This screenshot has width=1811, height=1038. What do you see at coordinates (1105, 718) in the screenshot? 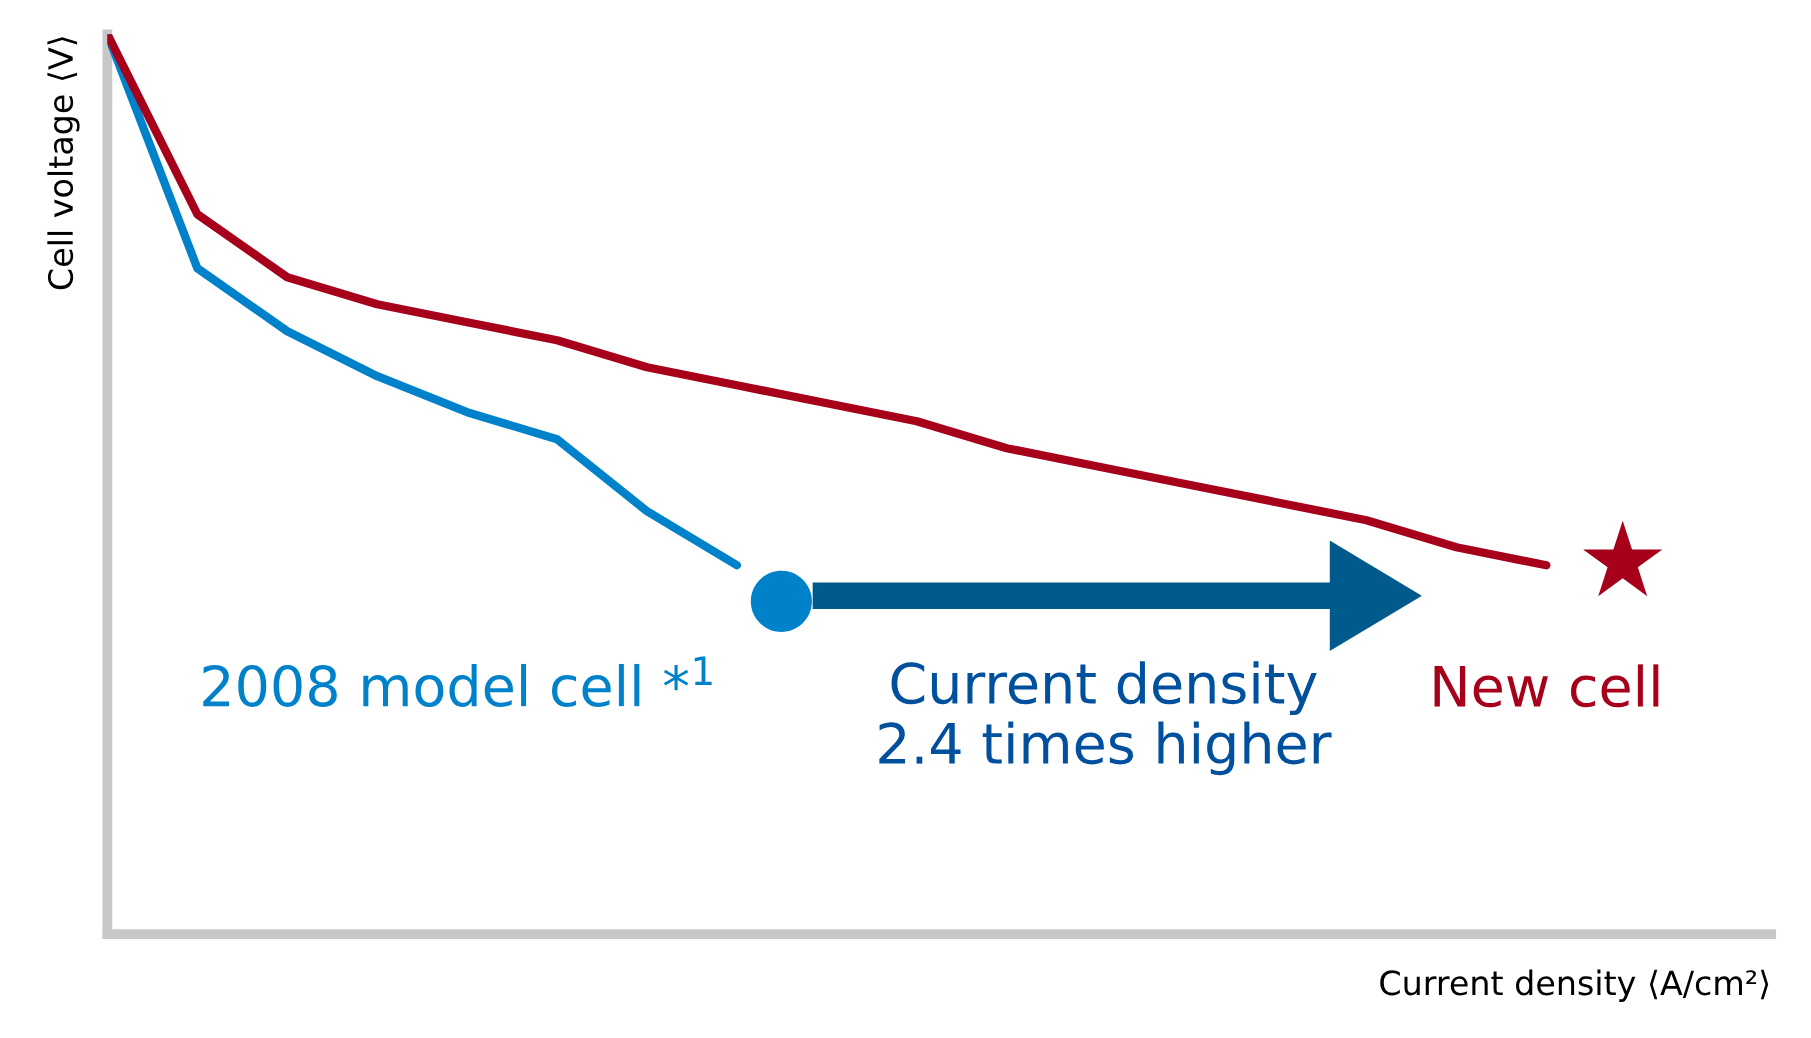
I see `annotation: Current density 2.4 times higher` at bounding box center [1105, 718].